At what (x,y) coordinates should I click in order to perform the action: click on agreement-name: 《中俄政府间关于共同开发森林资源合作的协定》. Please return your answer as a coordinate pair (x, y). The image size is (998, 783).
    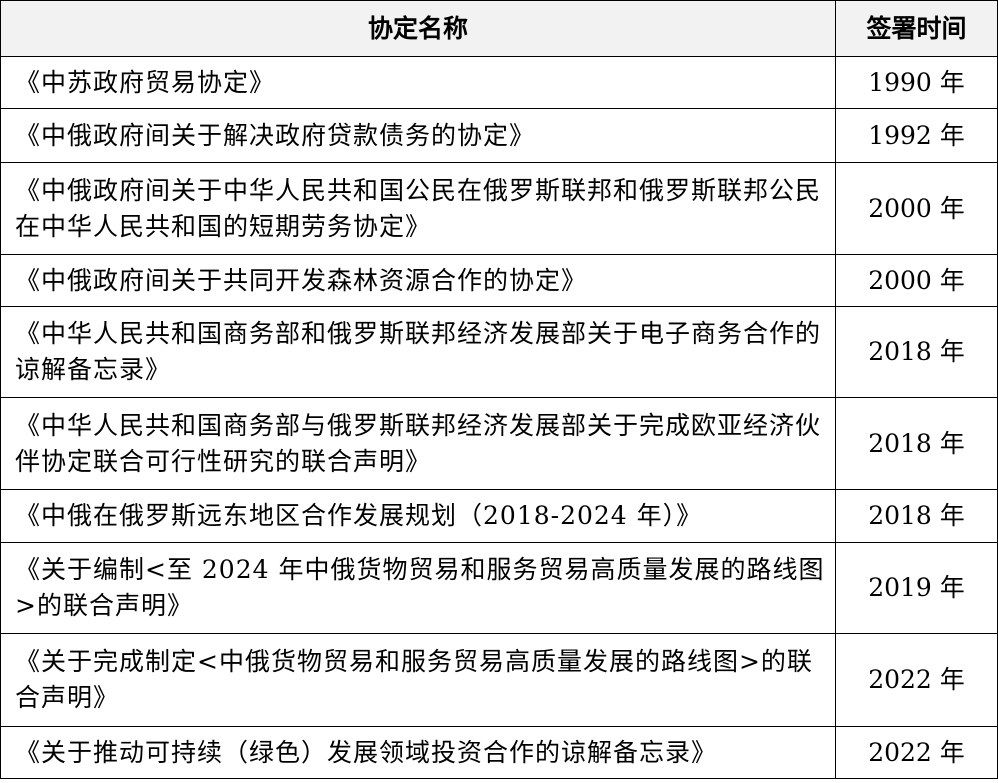
    Looking at the image, I should click on (418, 280).